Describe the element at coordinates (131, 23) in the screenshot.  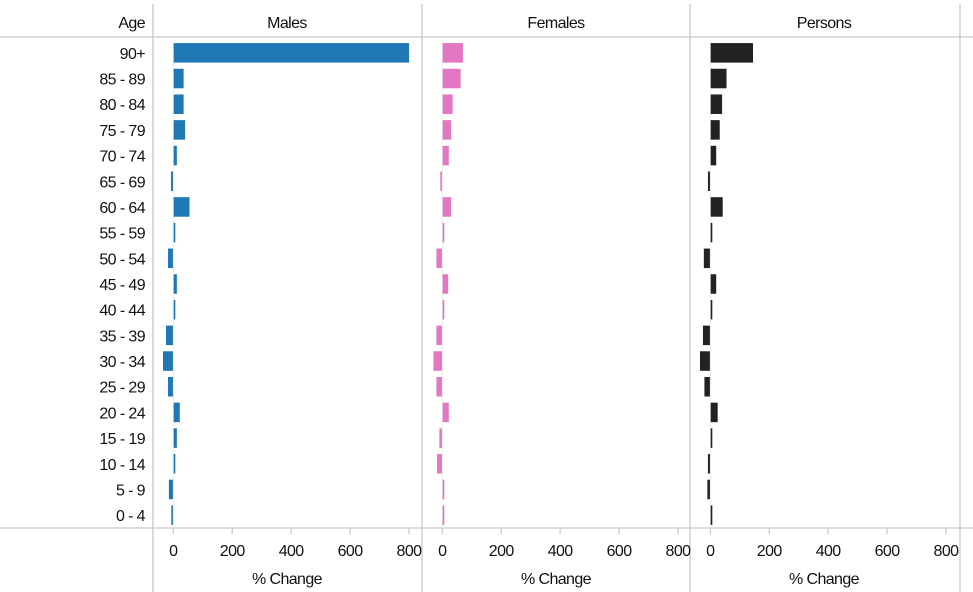
I see `category-header: Age` at that location.